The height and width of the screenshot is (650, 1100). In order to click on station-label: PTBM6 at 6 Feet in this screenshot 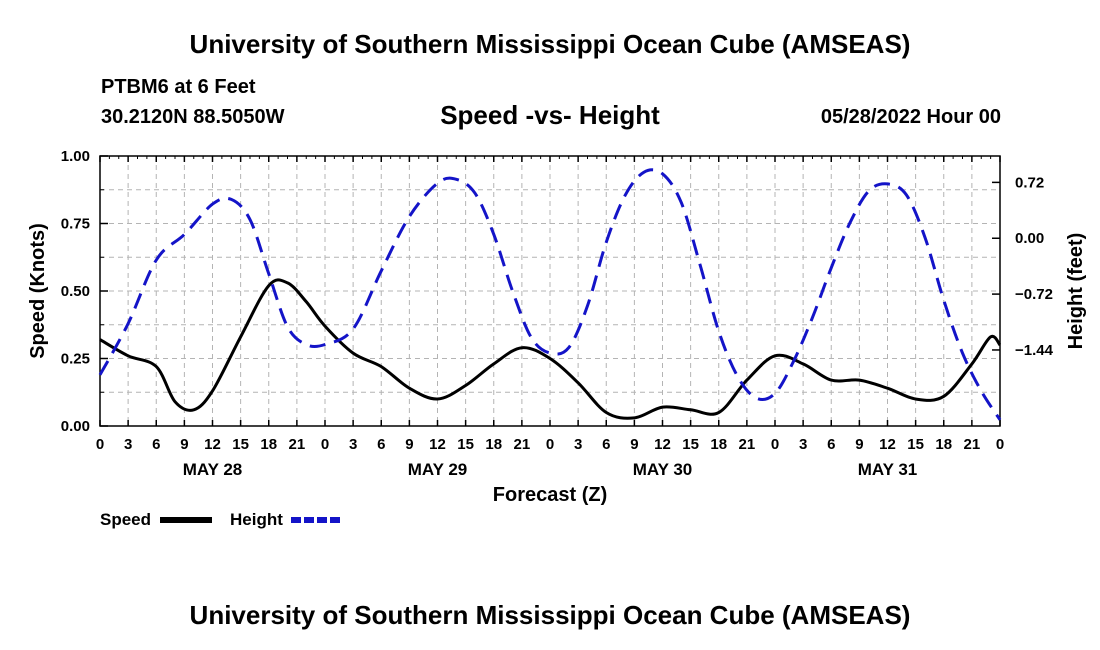, I will do `click(178, 87)`.